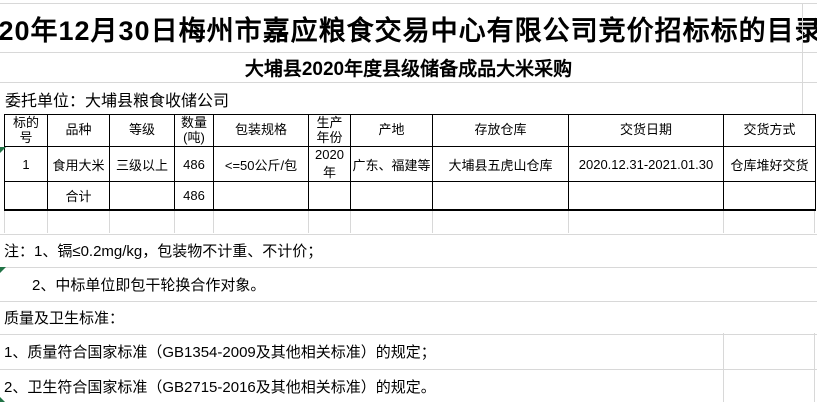 The width and height of the screenshot is (817, 402). I want to click on cell-delivery-date: 2020.12.31-2021.01.30, so click(646, 164).